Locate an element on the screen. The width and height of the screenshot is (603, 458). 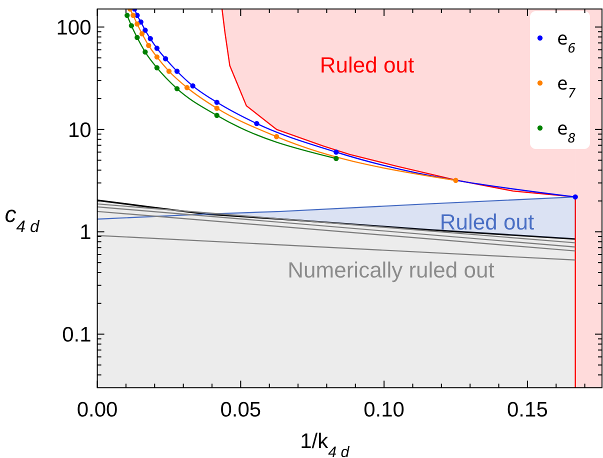
legend-label: e$_{7}$ is located at coordinates (566, 87).